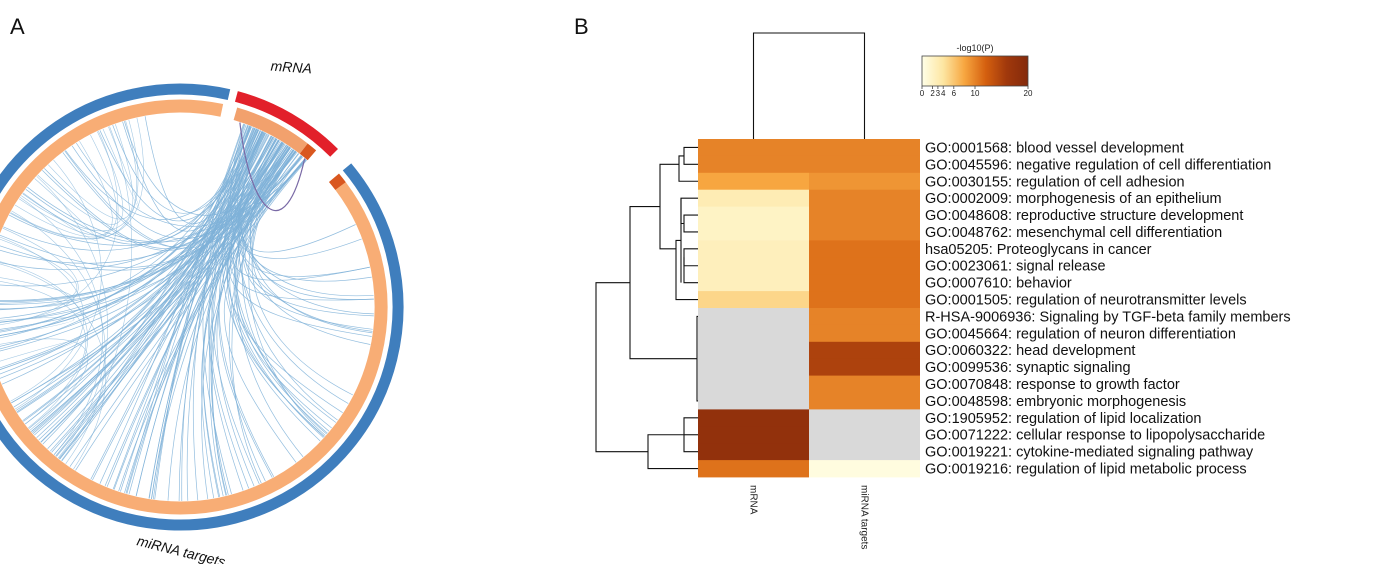 This screenshot has width=1395, height=569. What do you see at coordinates (1052, 385) in the screenshot?
I see `row-label: GO:0070848: response to growth factor` at bounding box center [1052, 385].